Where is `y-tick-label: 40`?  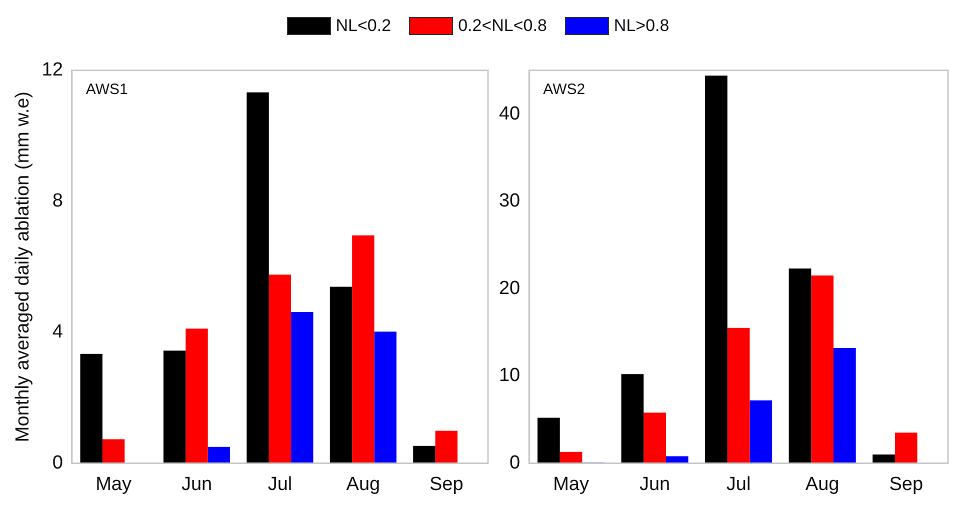 y-tick-label: 40 is located at coordinates (509, 113).